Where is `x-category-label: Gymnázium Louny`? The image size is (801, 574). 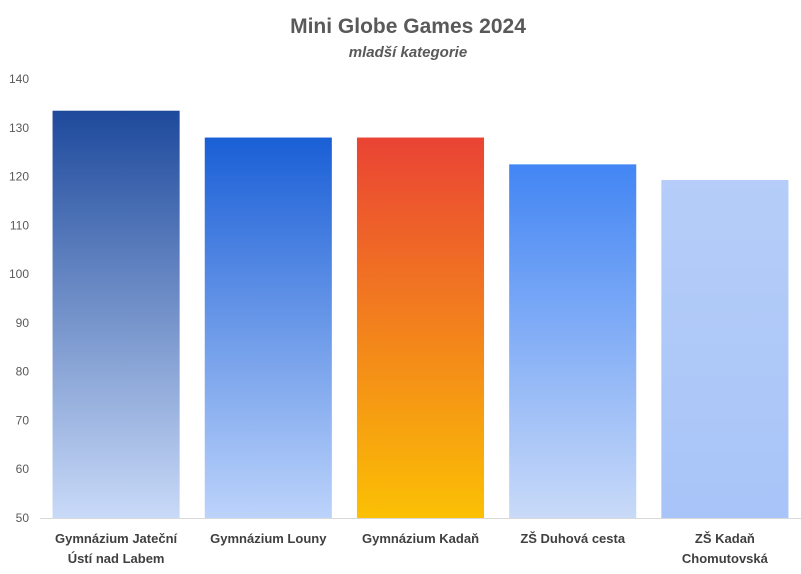 x-category-label: Gymnázium Louny is located at coordinates (268, 538).